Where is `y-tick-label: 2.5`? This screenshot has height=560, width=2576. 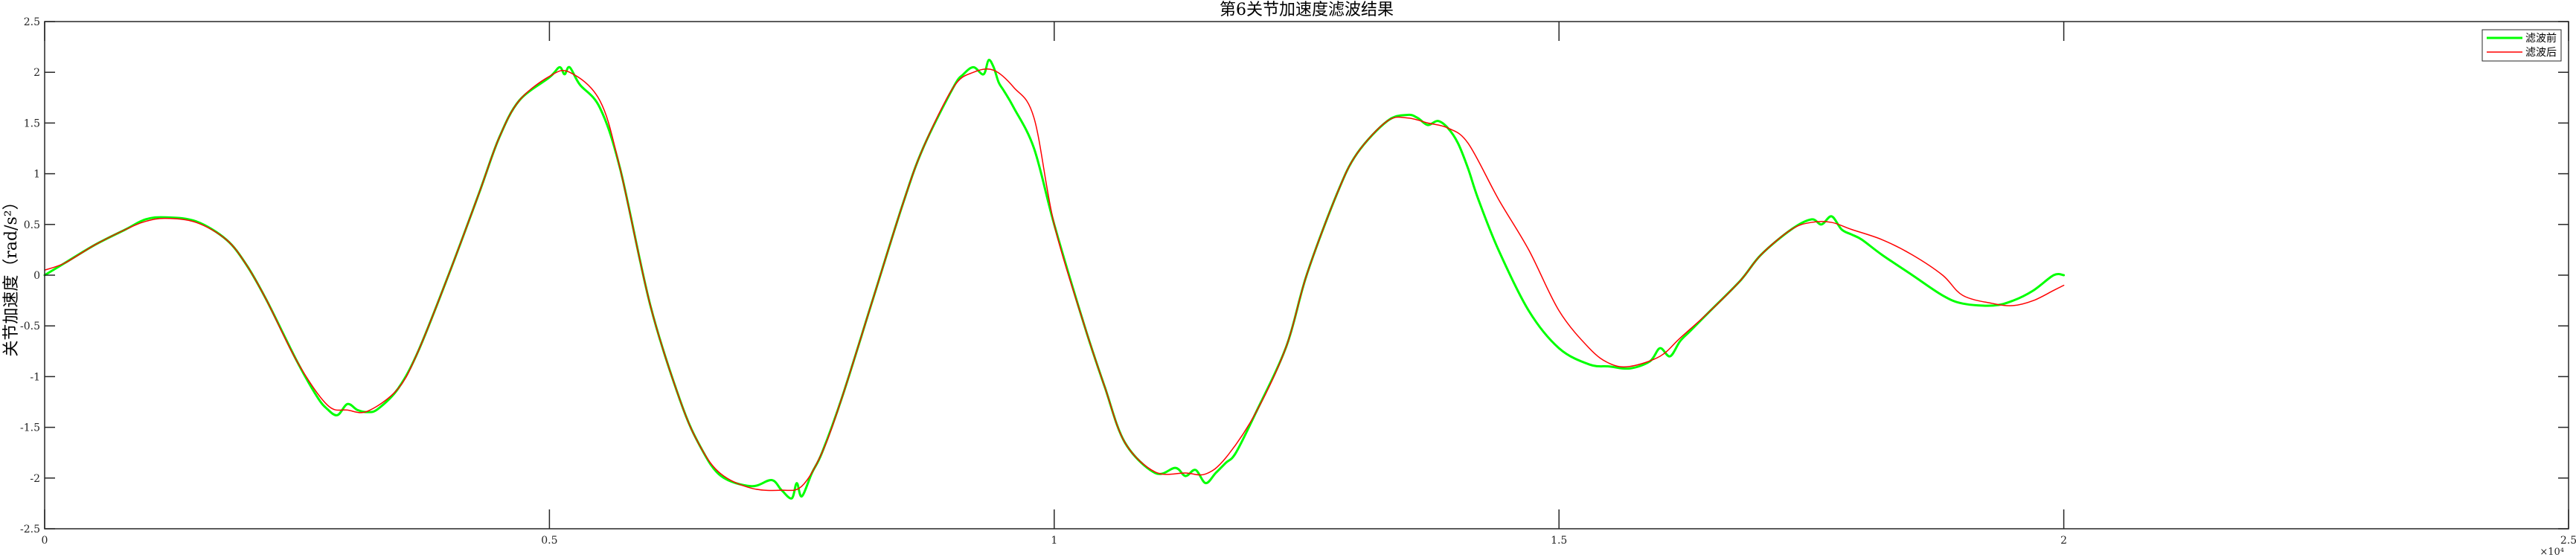
y-tick-label: 2.5 is located at coordinates (32, 22).